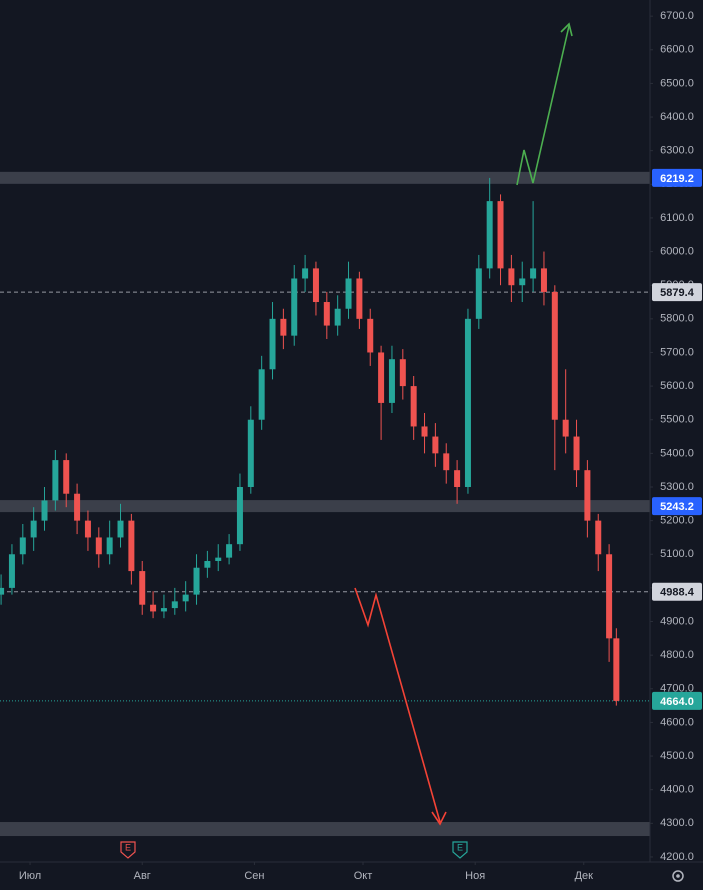  Describe the element at coordinates (677, 117) in the screenshot. I see `y-tick-label: 6400.0` at that location.